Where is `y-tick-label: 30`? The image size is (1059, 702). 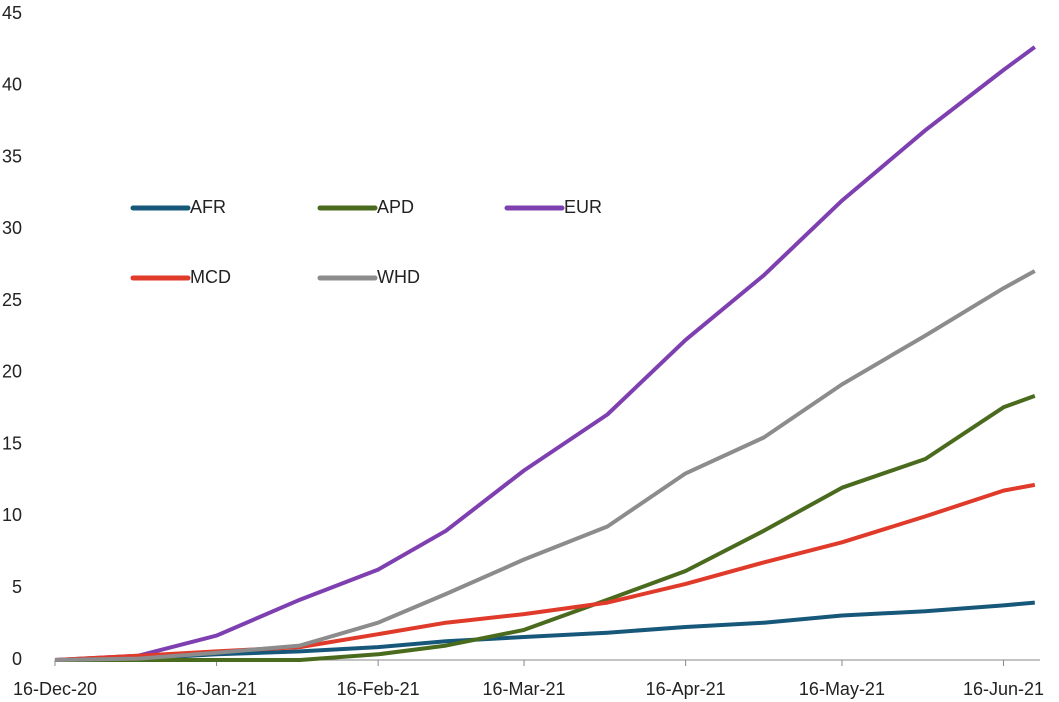
y-tick-label: 30 is located at coordinates (12, 228).